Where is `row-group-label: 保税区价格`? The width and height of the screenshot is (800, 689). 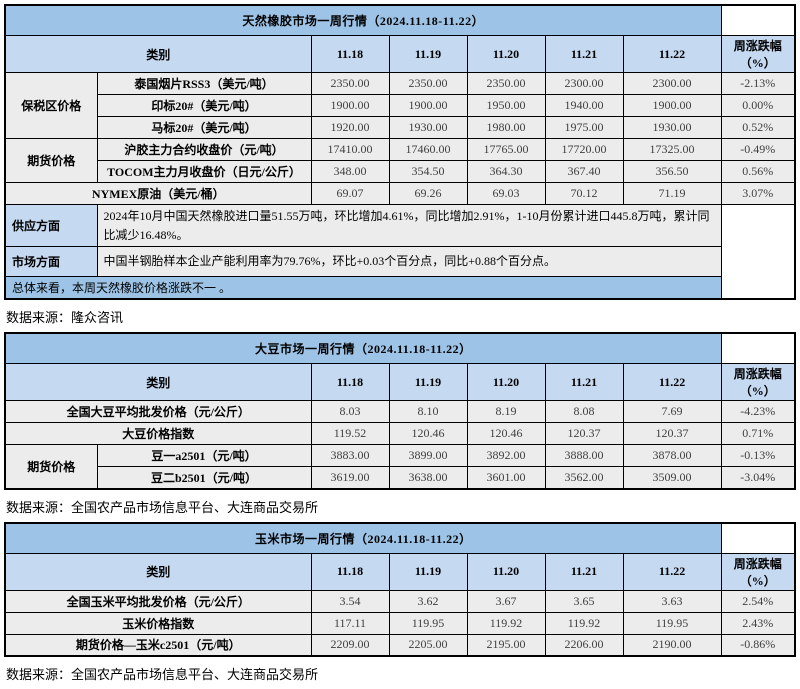
row-group-label: 保税区价格 is located at coordinates (51, 105).